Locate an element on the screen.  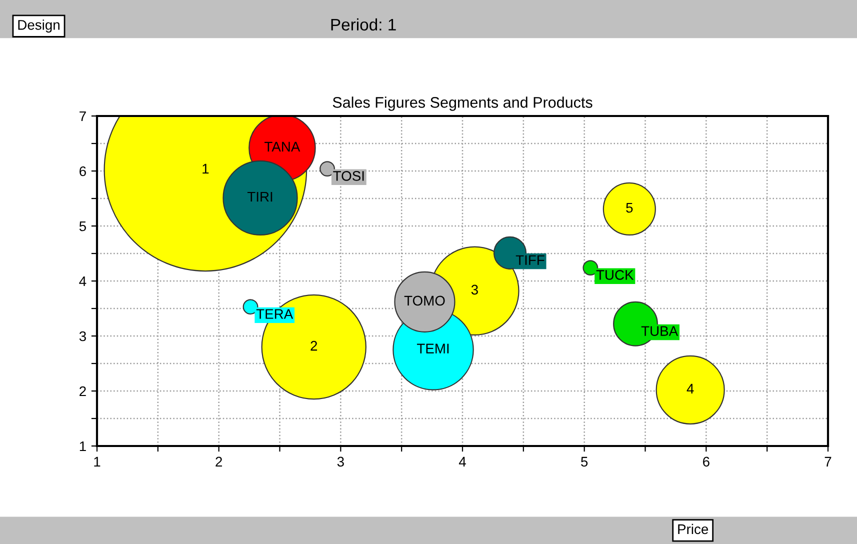
chart-subtitle: Period: 1 is located at coordinates (363, 24).